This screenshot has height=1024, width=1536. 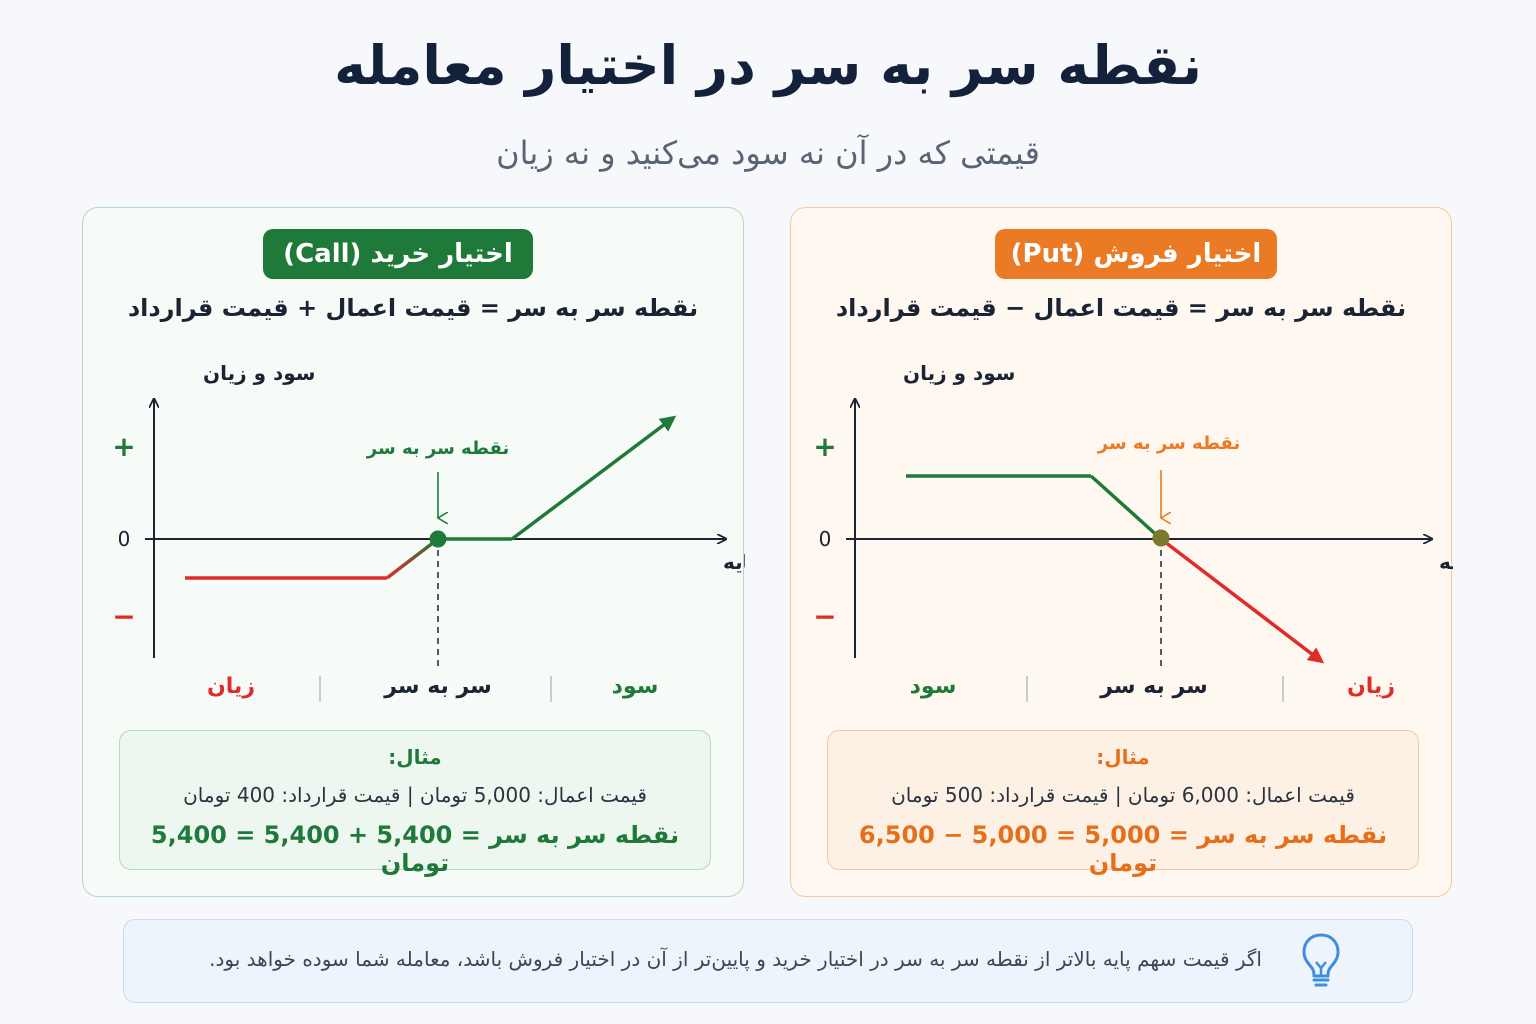 I want to click on call-x-axis-label: قیمت سهم پایه, so click(x=734, y=562).